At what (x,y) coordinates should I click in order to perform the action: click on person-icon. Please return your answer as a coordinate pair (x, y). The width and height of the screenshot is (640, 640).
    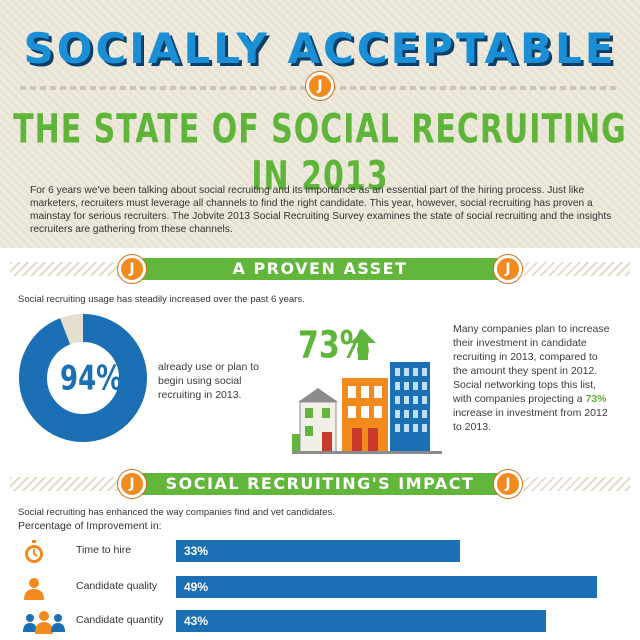
    Looking at the image, I should click on (34, 589).